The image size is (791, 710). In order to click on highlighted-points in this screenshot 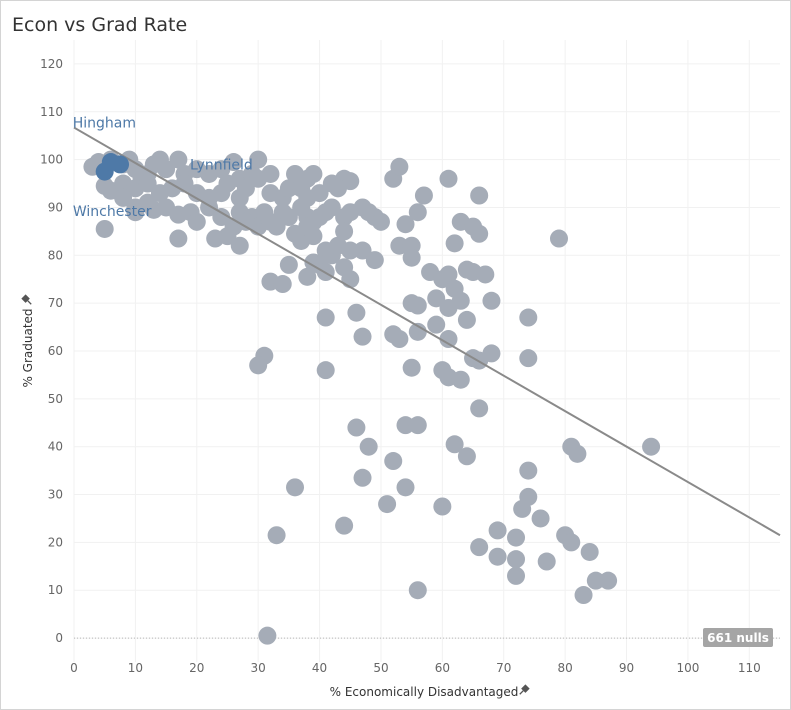, I will do `click(112, 167)`.